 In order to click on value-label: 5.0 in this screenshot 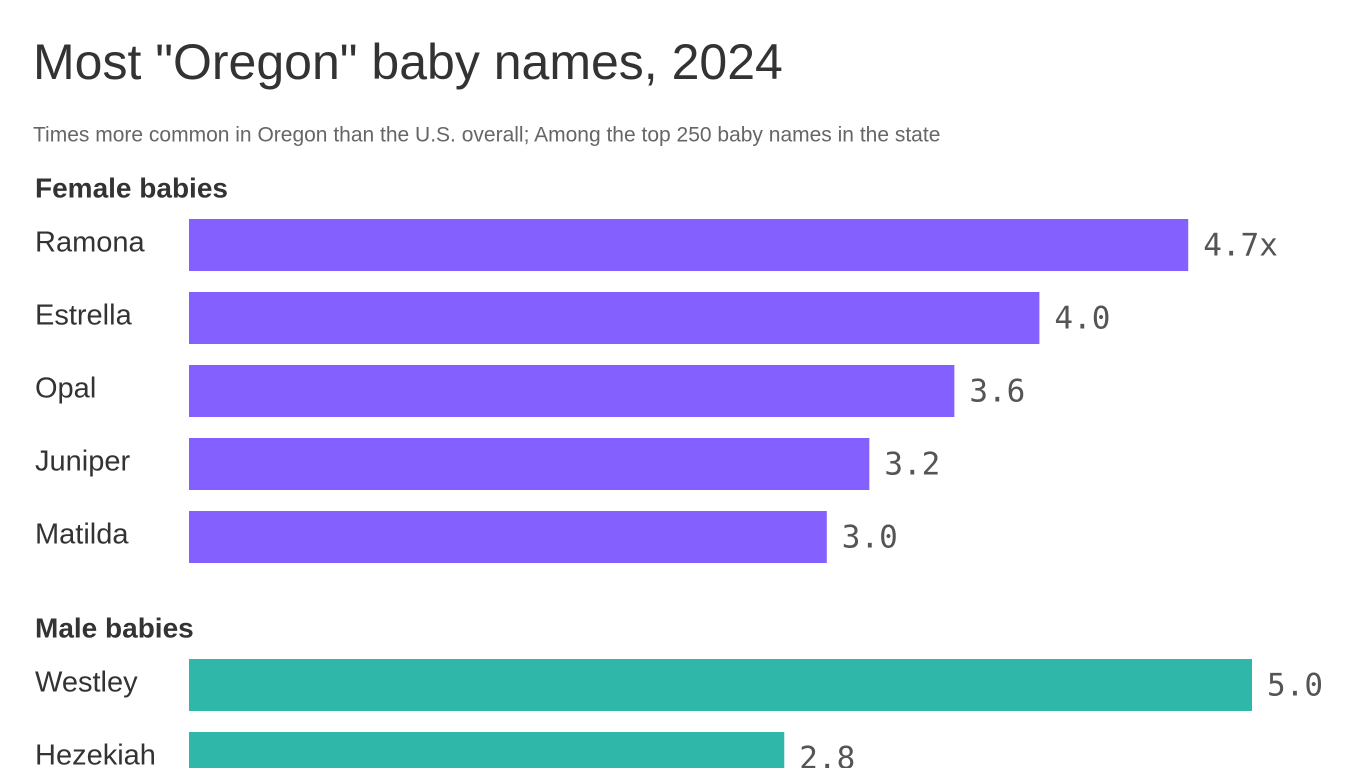, I will do `click(1295, 686)`.